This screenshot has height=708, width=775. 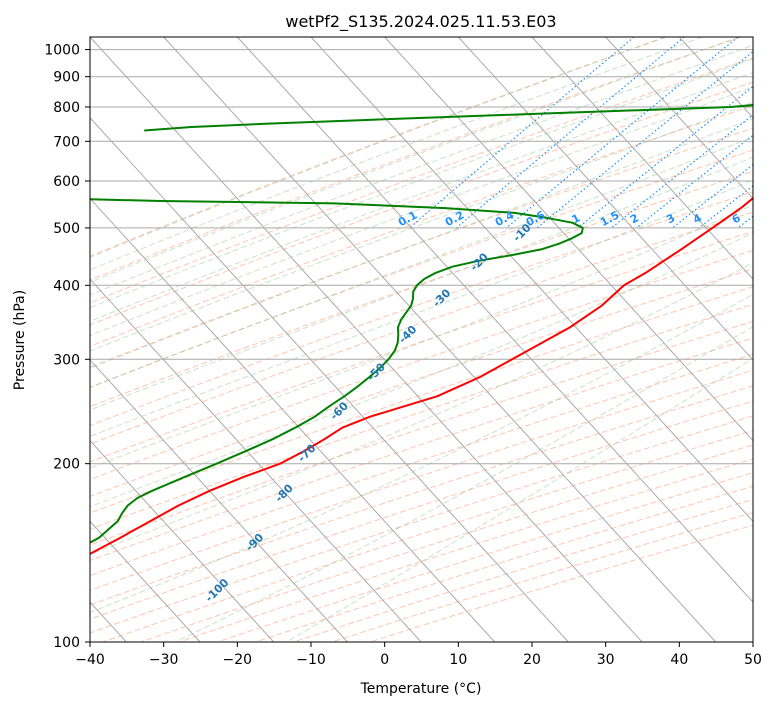 What do you see at coordinates (421, 689) in the screenshot?
I see `x-axis-title: Temperature (°C)` at bounding box center [421, 689].